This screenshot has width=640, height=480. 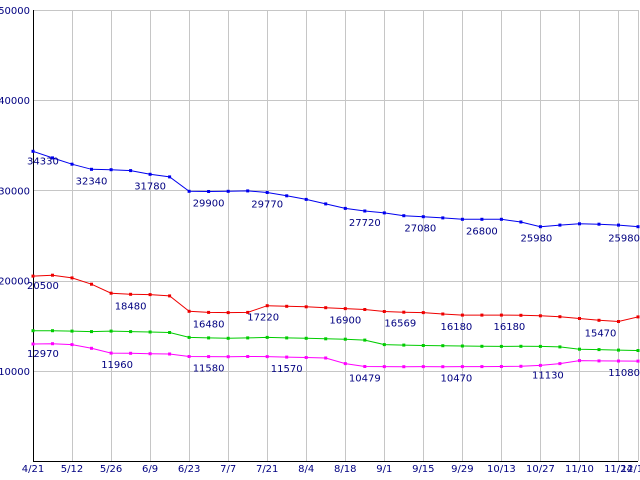 What do you see at coordinates (365, 379) in the screenshot?
I see `data-point-label: 10479` at bounding box center [365, 379].